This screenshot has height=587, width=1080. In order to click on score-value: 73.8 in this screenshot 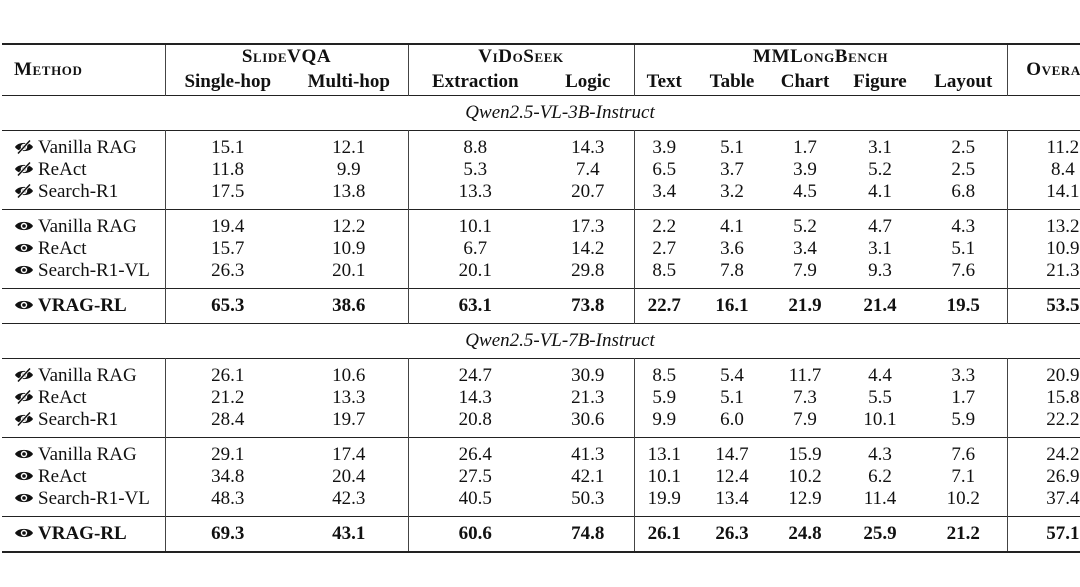, I will do `click(588, 306)`.